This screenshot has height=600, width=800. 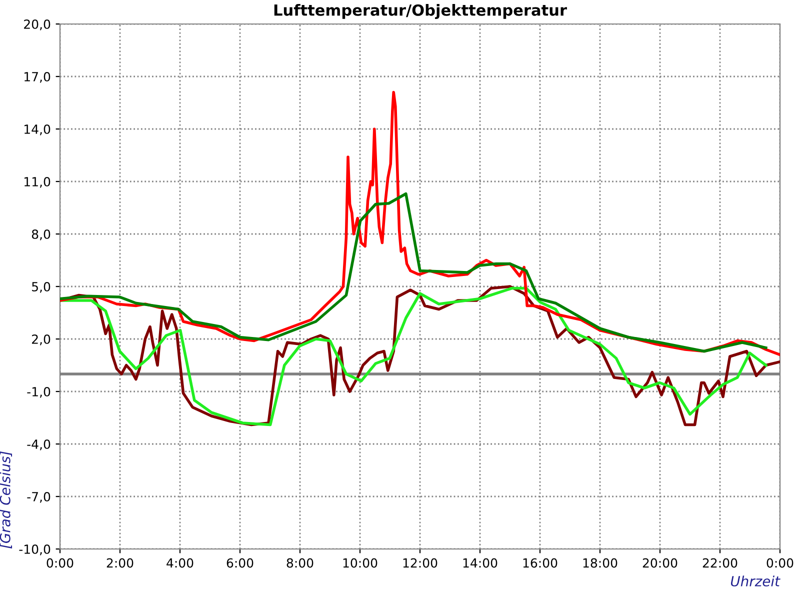 What do you see at coordinates (6, 499) in the screenshot?
I see `y-axis-title: [Grad Celsius]` at bounding box center [6, 499].